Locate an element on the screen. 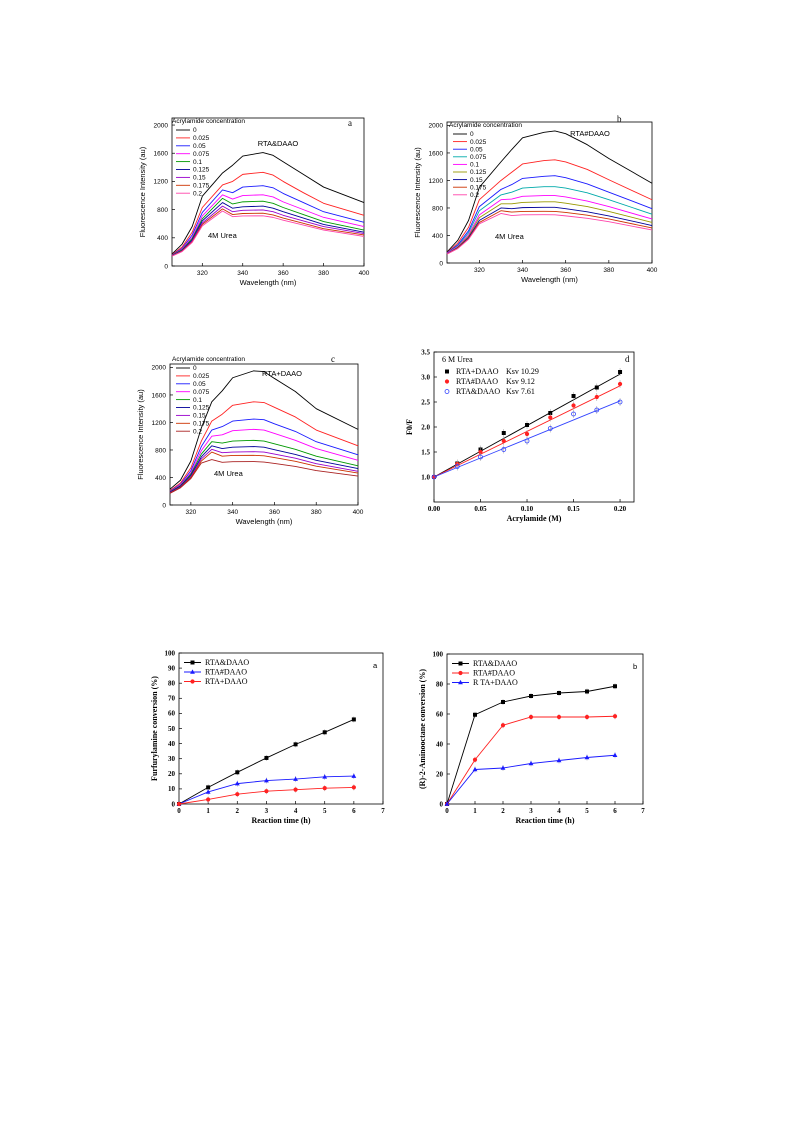 Image resolution: width=793 pixels, height=1121 pixels. legend-label: 0.15 is located at coordinates (199, 416).